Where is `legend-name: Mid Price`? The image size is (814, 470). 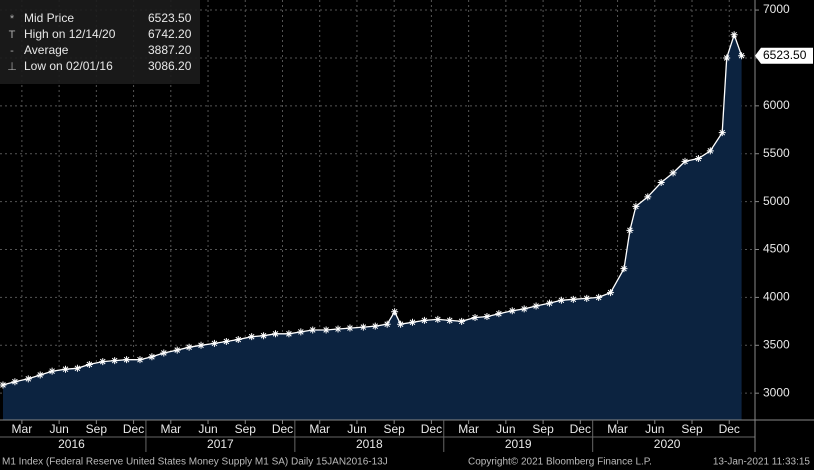 legend-name: Mid Price is located at coordinates (49, 18).